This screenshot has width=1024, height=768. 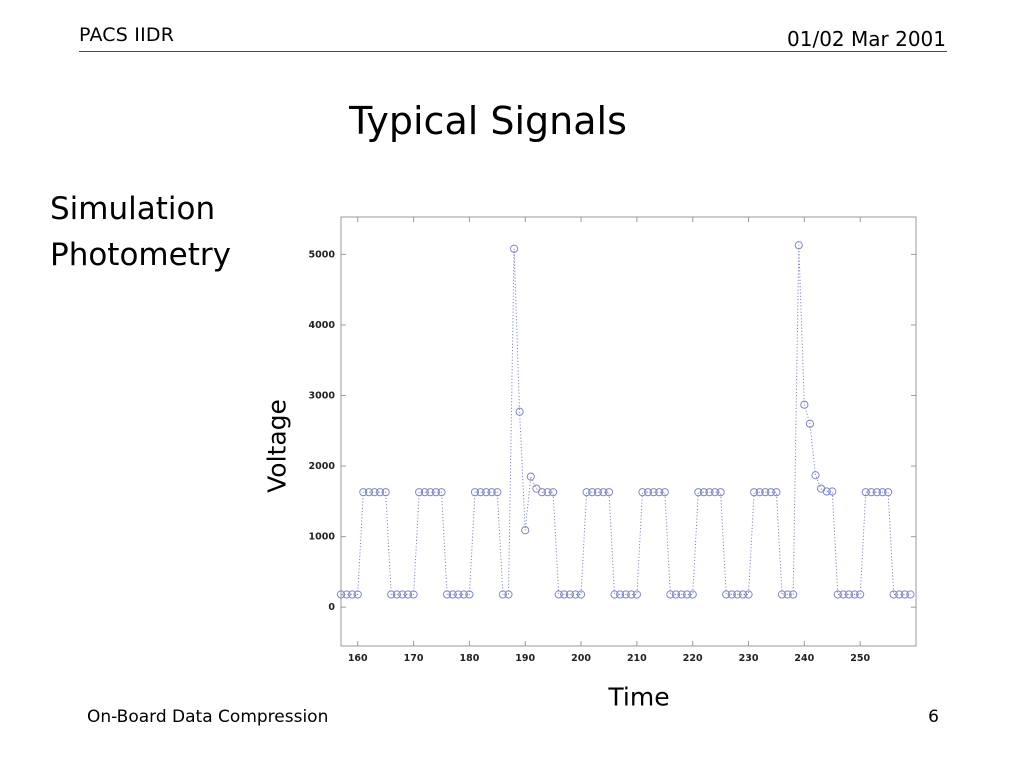 I want to click on x-tick-label: 230, so click(x=749, y=658).